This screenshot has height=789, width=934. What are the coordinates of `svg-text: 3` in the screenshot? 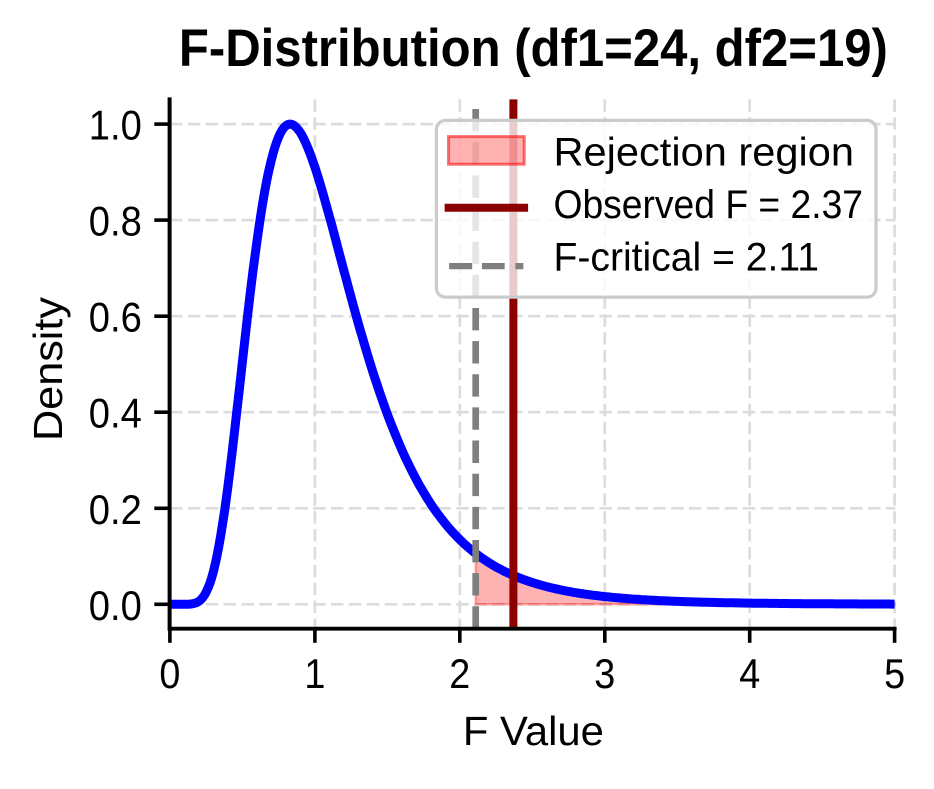 It's located at (604, 673).